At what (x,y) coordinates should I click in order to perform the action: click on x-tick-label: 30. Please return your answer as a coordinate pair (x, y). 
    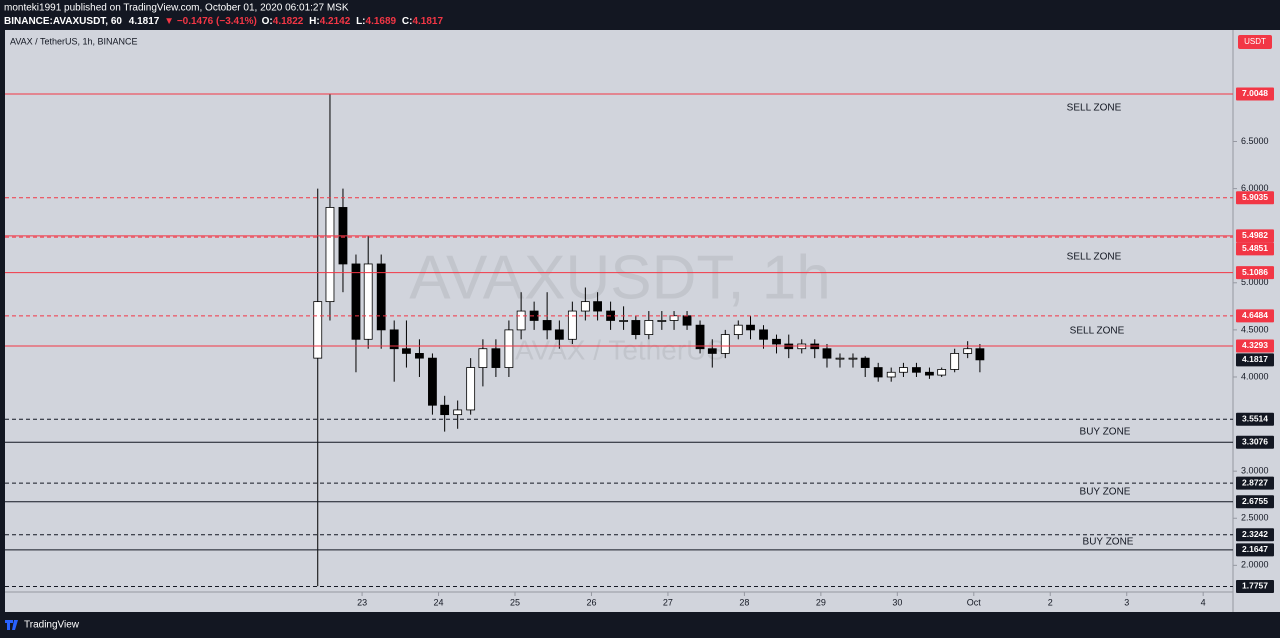
    Looking at the image, I should click on (897, 602).